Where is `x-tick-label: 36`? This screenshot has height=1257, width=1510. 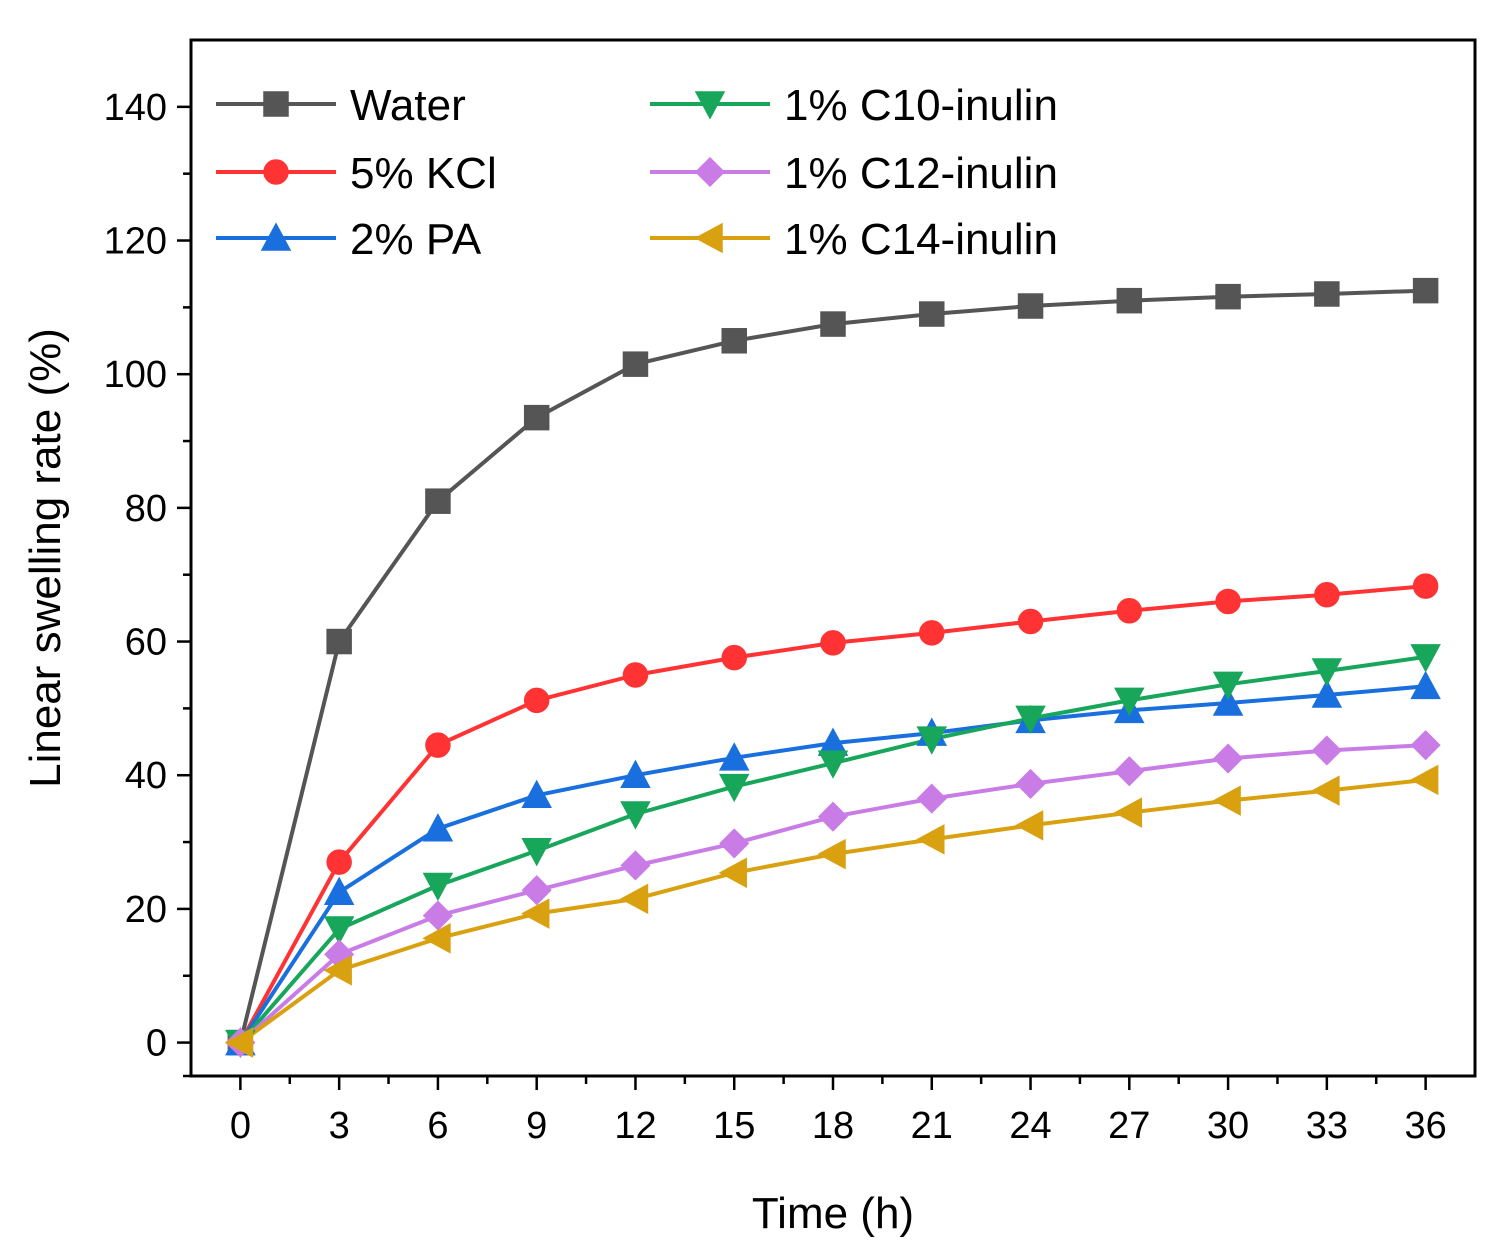
x-tick-label: 36 is located at coordinates (1425, 1126).